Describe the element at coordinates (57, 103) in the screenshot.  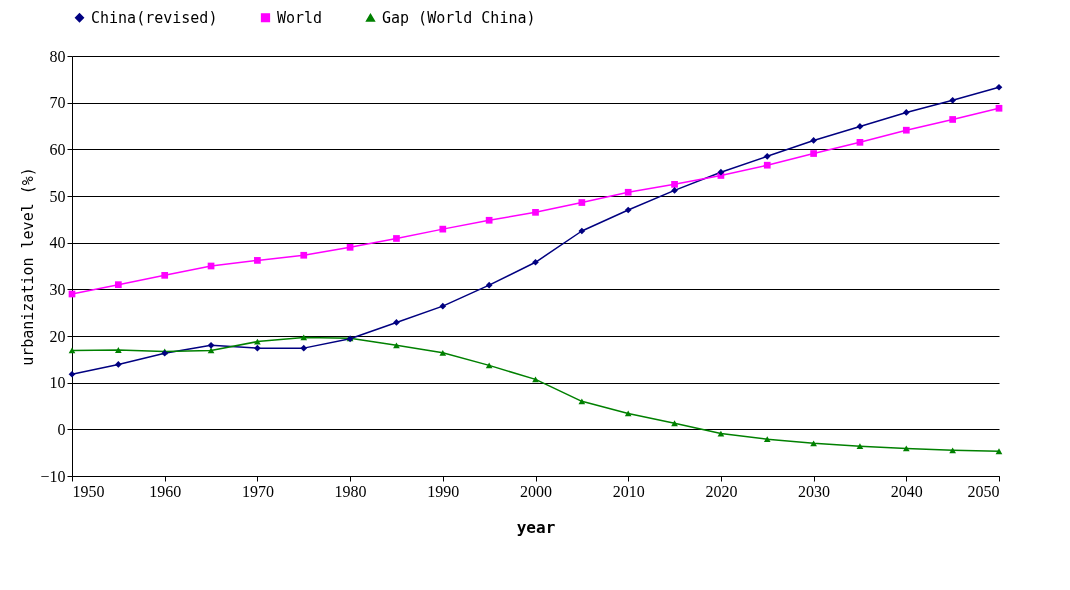
I see `y-tick-label: 70` at that location.